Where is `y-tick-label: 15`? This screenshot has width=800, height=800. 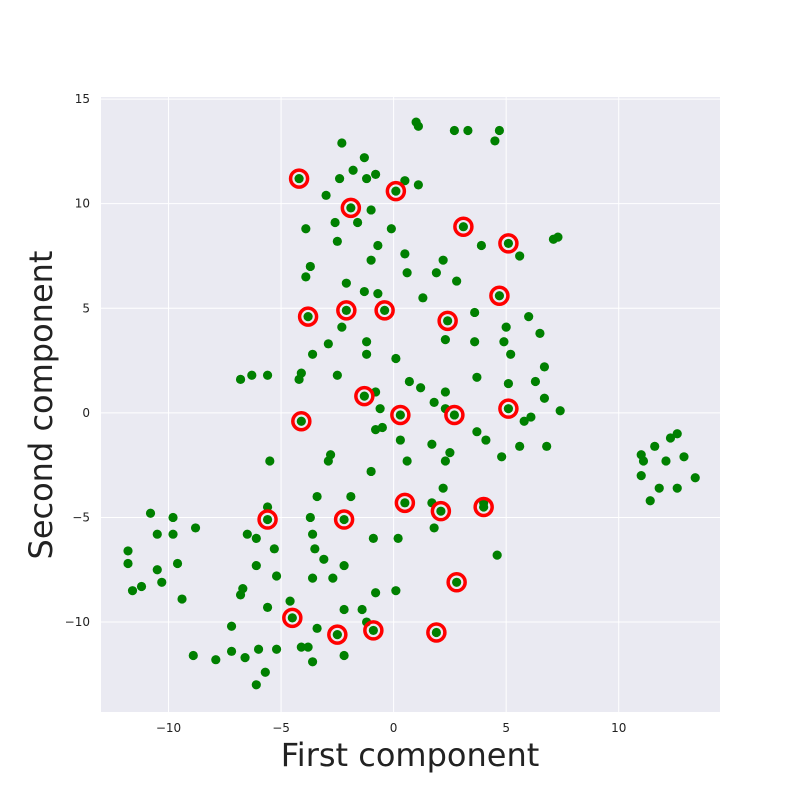
y-tick-label: 15 is located at coordinates (82, 99).